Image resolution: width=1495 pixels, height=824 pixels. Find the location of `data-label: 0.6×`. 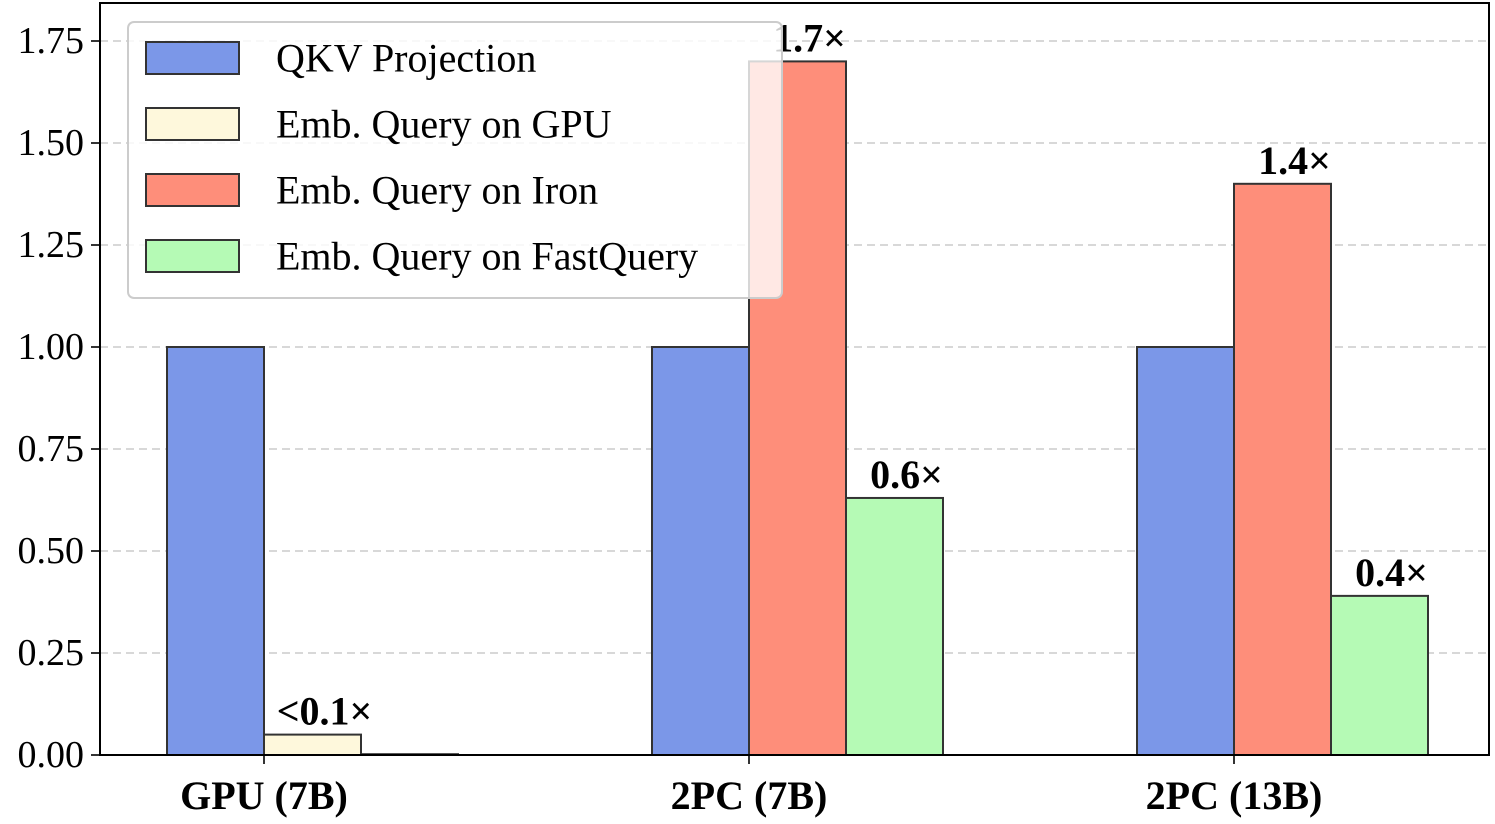

data-label: 0.6× is located at coordinates (906, 474).